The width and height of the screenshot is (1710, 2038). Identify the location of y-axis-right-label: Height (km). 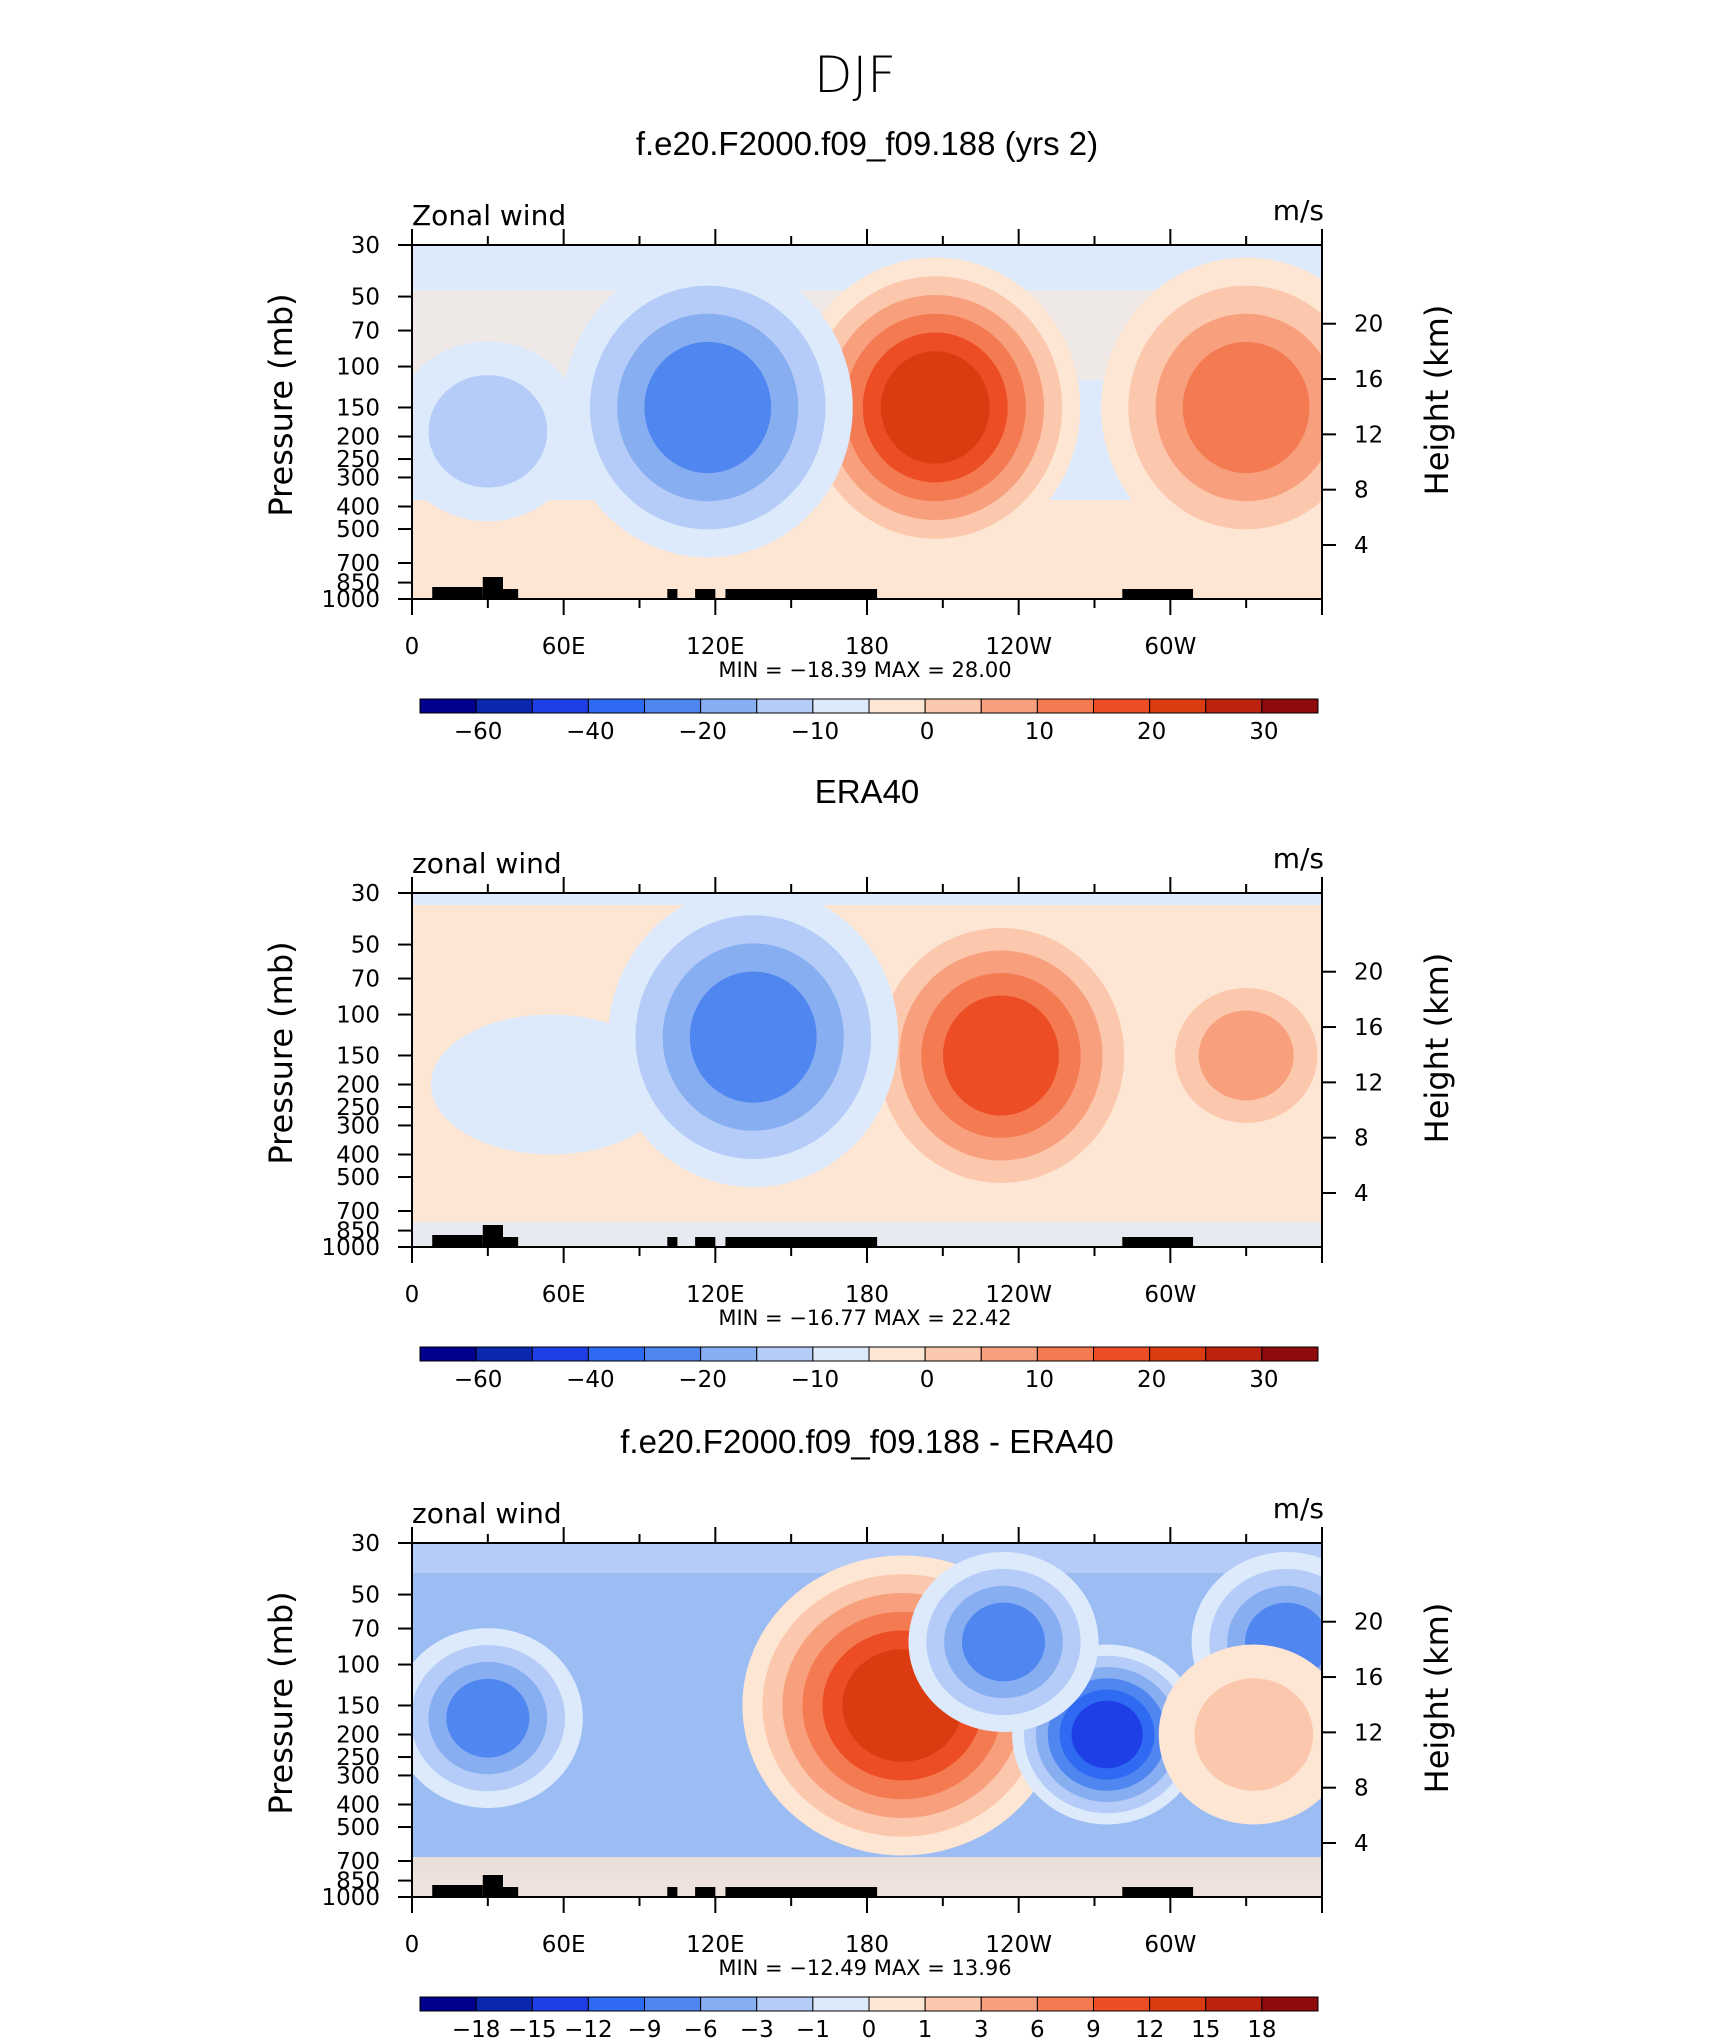
(1437, 400).